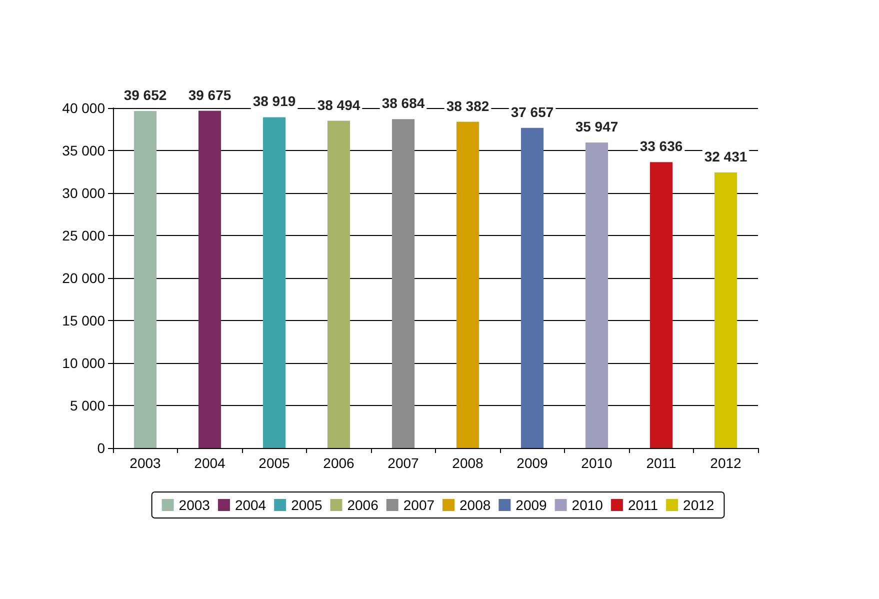 The width and height of the screenshot is (879, 599). What do you see at coordinates (468, 106) in the screenshot?
I see `data-label: 38 382` at bounding box center [468, 106].